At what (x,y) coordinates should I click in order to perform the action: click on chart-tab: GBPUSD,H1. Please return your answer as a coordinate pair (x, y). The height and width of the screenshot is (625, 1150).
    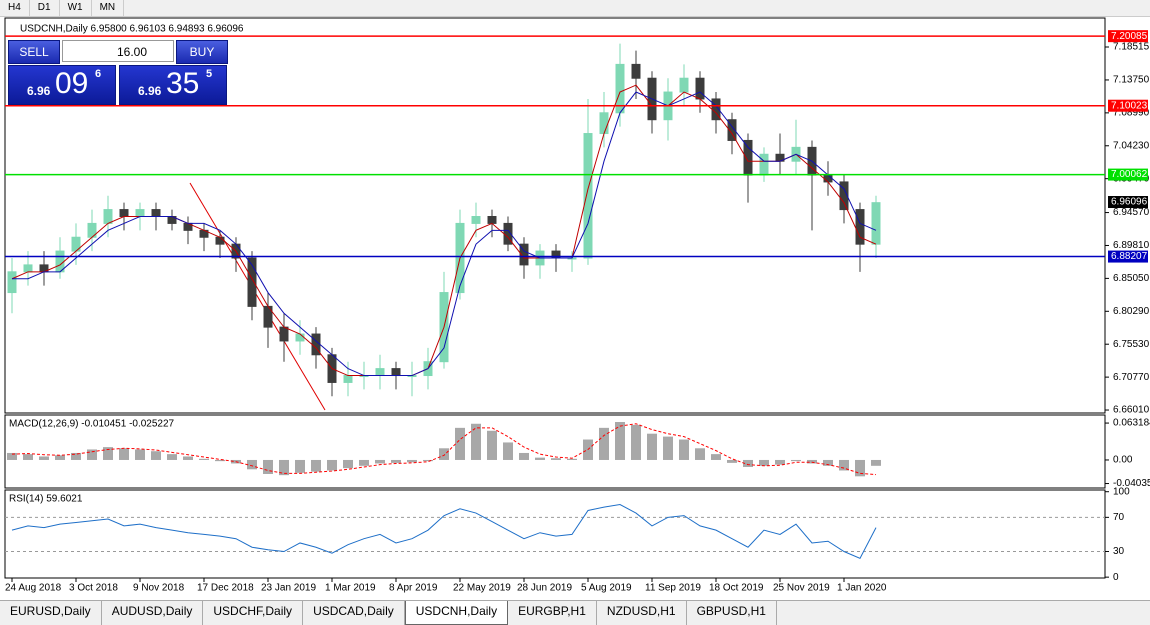
    Looking at the image, I should click on (732, 613).